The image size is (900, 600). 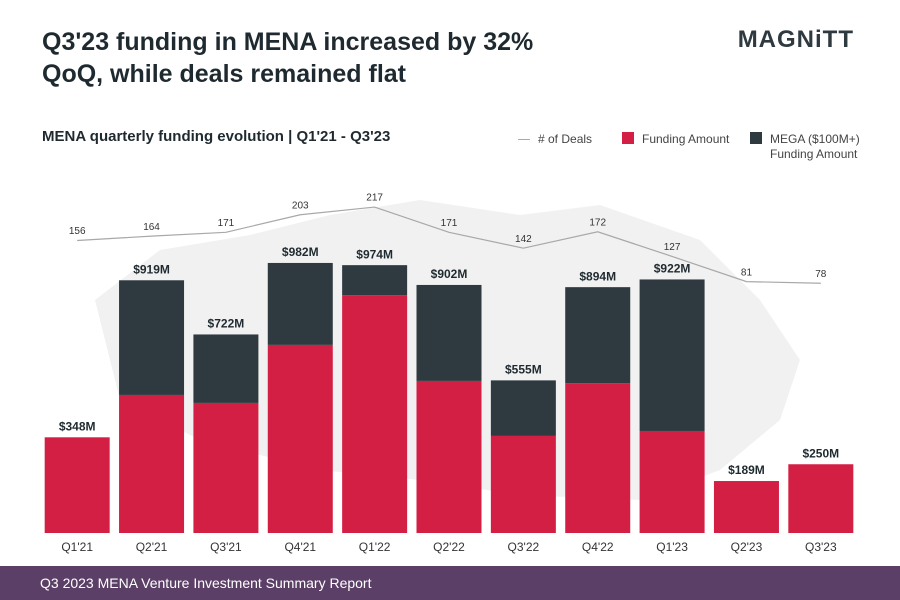 What do you see at coordinates (449, 274) in the screenshot?
I see `total-label: $902M` at bounding box center [449, 274].